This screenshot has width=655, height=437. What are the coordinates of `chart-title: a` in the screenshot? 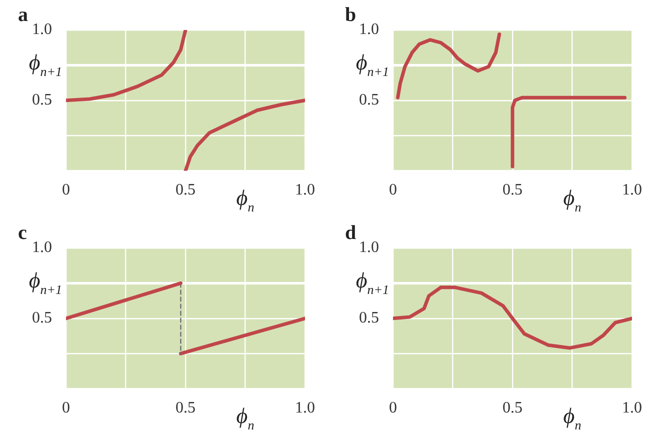 It's located at (23, 15).